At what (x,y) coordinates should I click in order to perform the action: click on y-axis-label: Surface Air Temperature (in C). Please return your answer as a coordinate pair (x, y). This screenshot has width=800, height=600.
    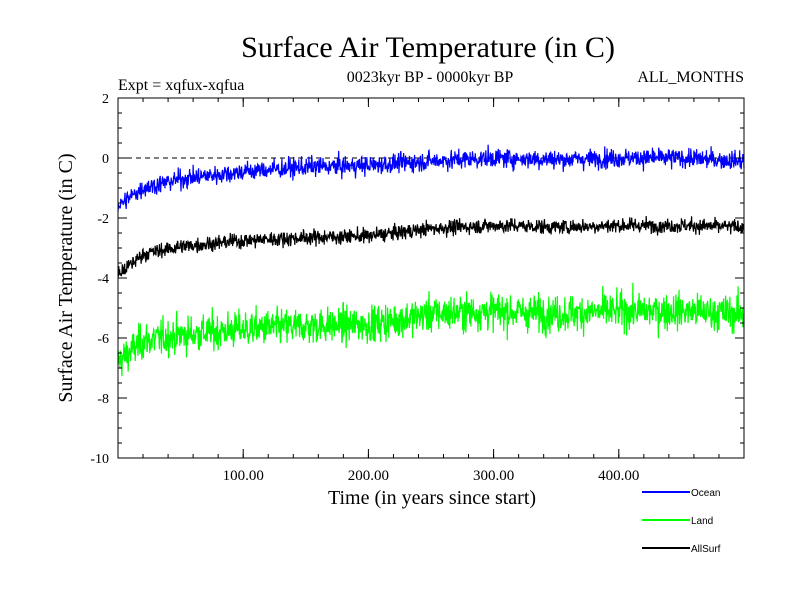
    Looking at the image, I should click on (66, 277).